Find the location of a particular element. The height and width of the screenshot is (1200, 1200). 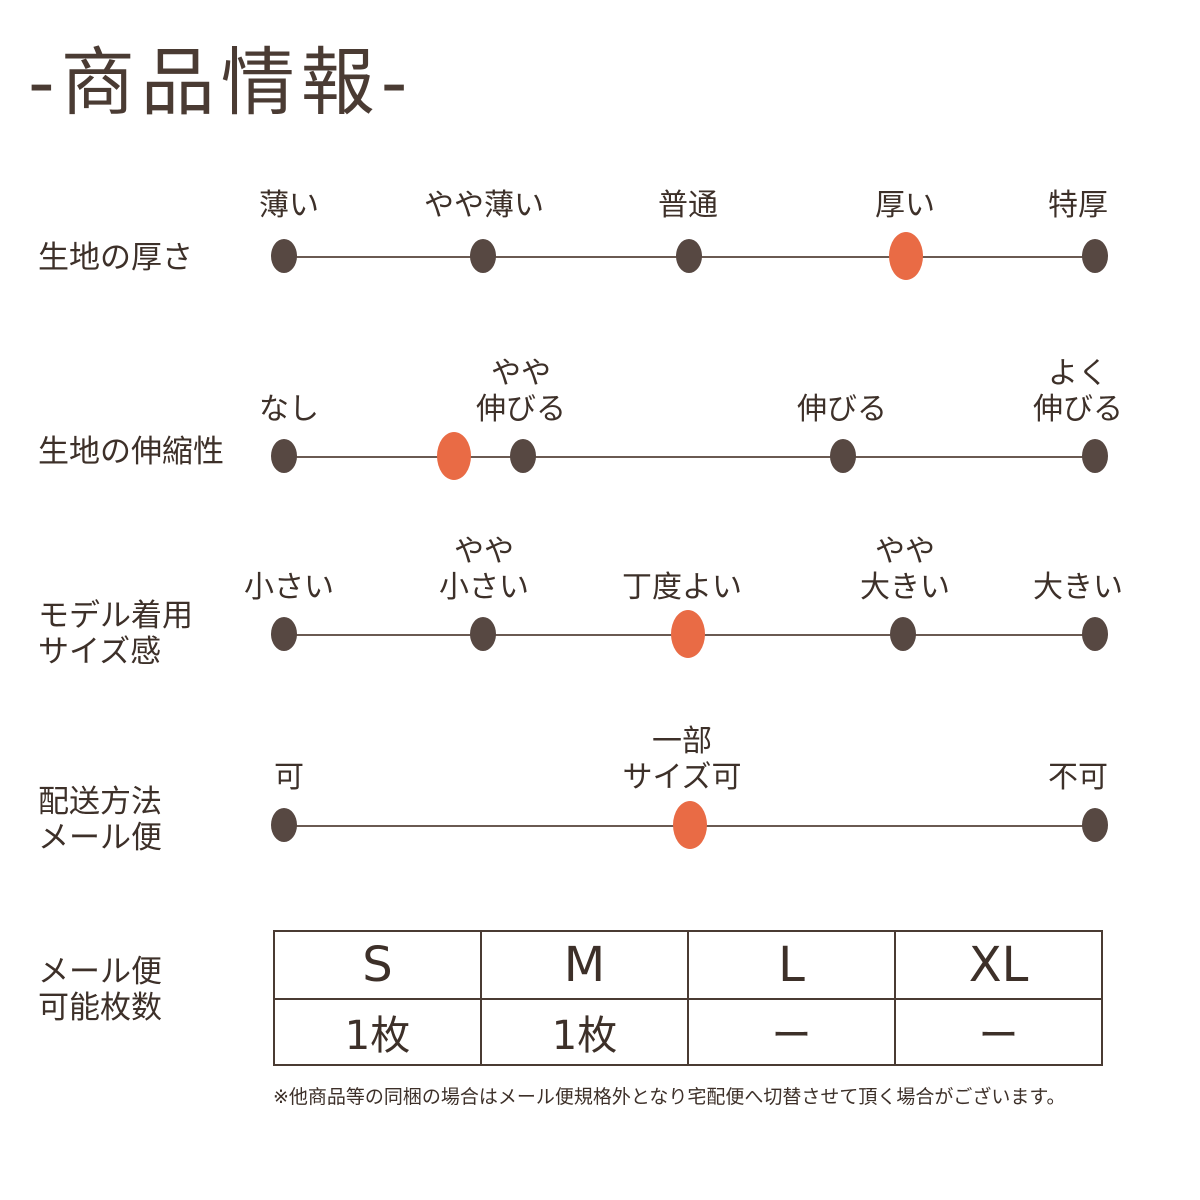

scale-dot-mail-selected is located at coordinates (690, 825).